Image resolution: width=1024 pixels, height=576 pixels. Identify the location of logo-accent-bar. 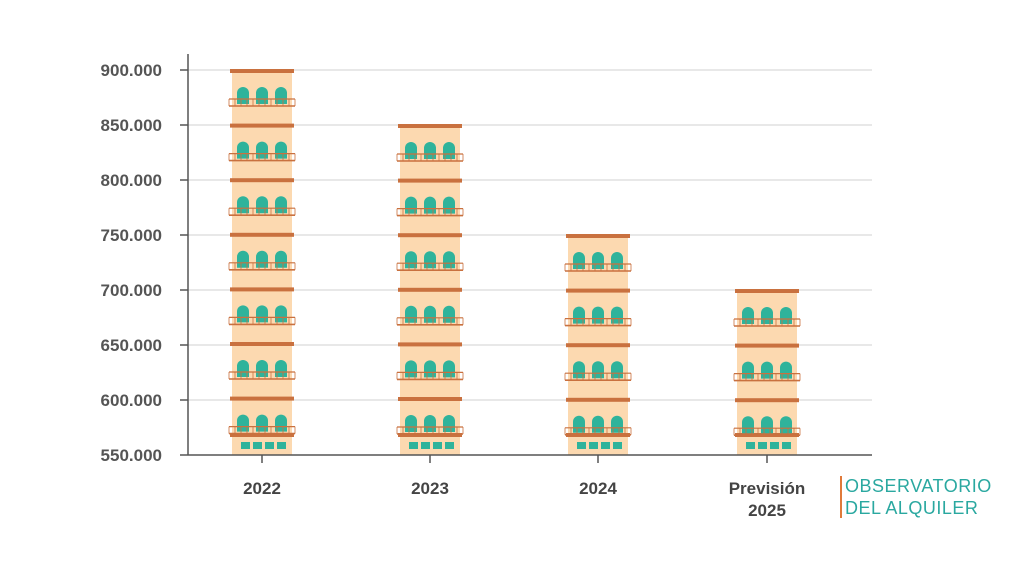
(841, 497).